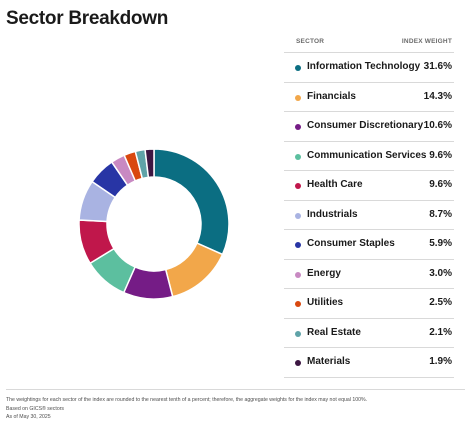 Image resolution: width=469 pixels, height=443 pixels. Describe the element at coordinates (369, 41) in the screenshot. I see `table-header: SECTOR INDEX WEIGHT` at that location.